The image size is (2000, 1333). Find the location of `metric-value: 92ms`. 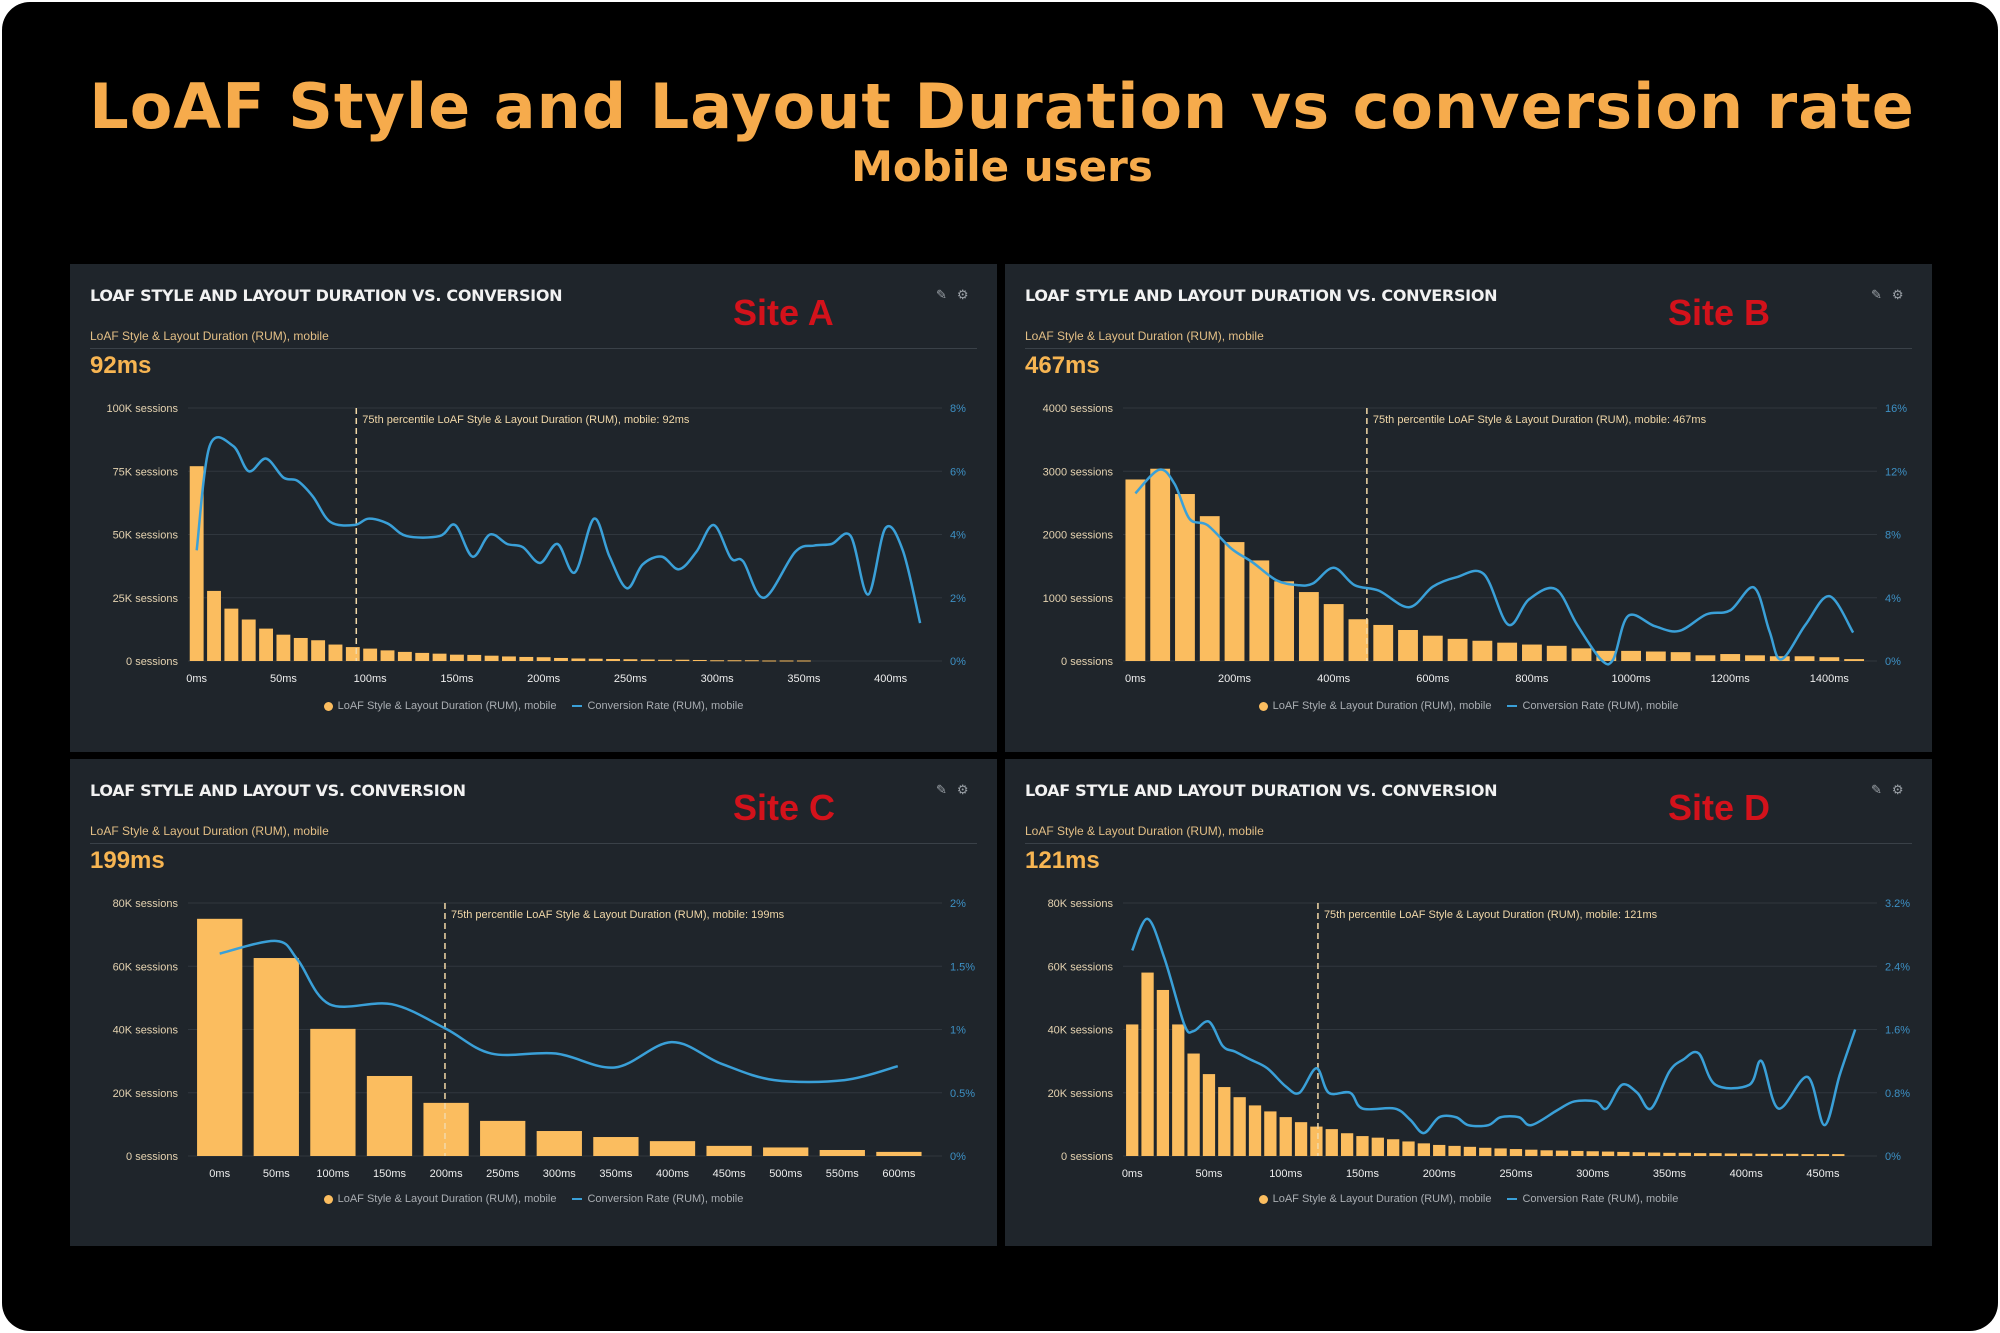

metric-value: 92ms is located at coordinates (121, 365).